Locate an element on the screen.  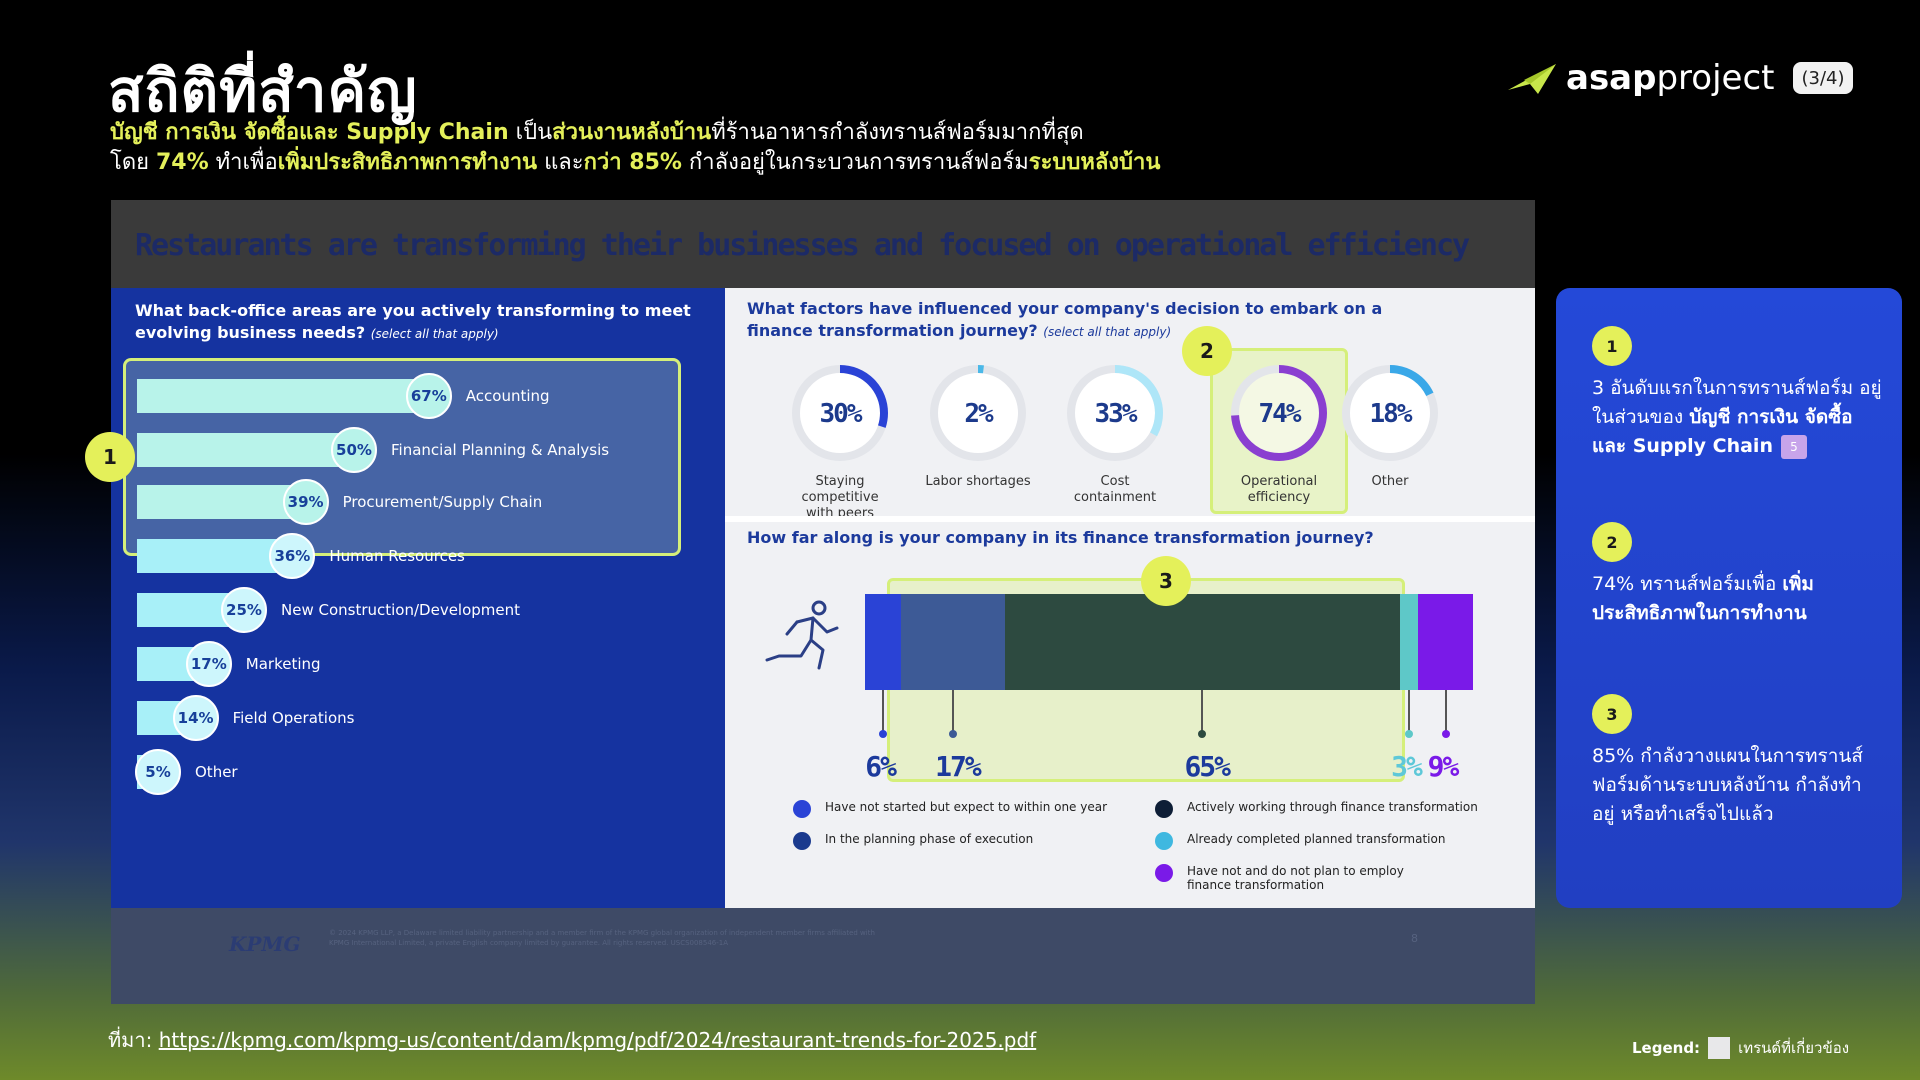
back-office-label: Other is located at coordinates (216, 772).